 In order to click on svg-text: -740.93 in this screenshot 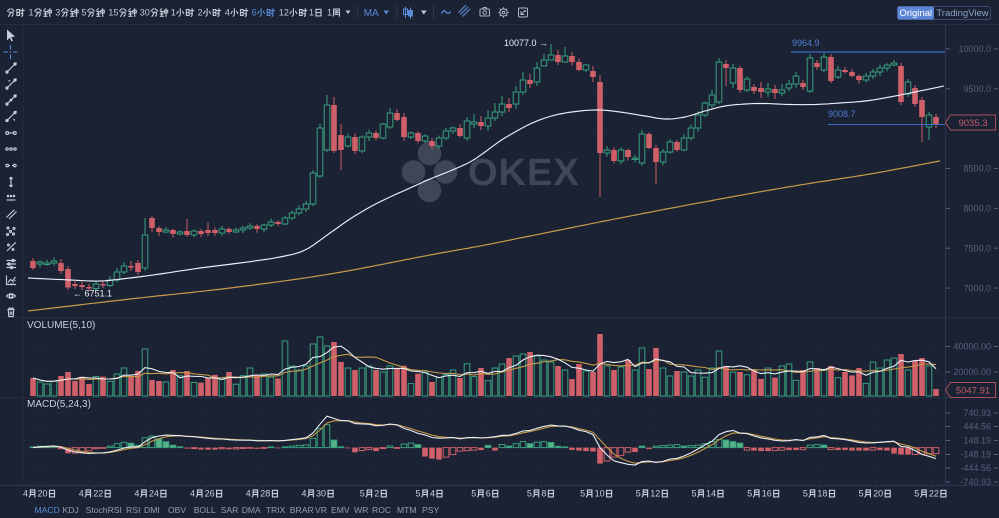, I will do `click(975, 482)`.